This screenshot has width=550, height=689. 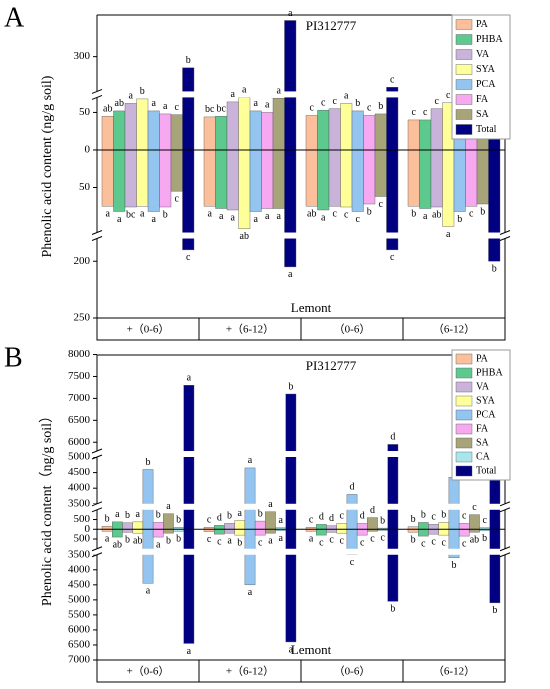 I want to click on y-tick-label: 500, so click(x=82, y=519).